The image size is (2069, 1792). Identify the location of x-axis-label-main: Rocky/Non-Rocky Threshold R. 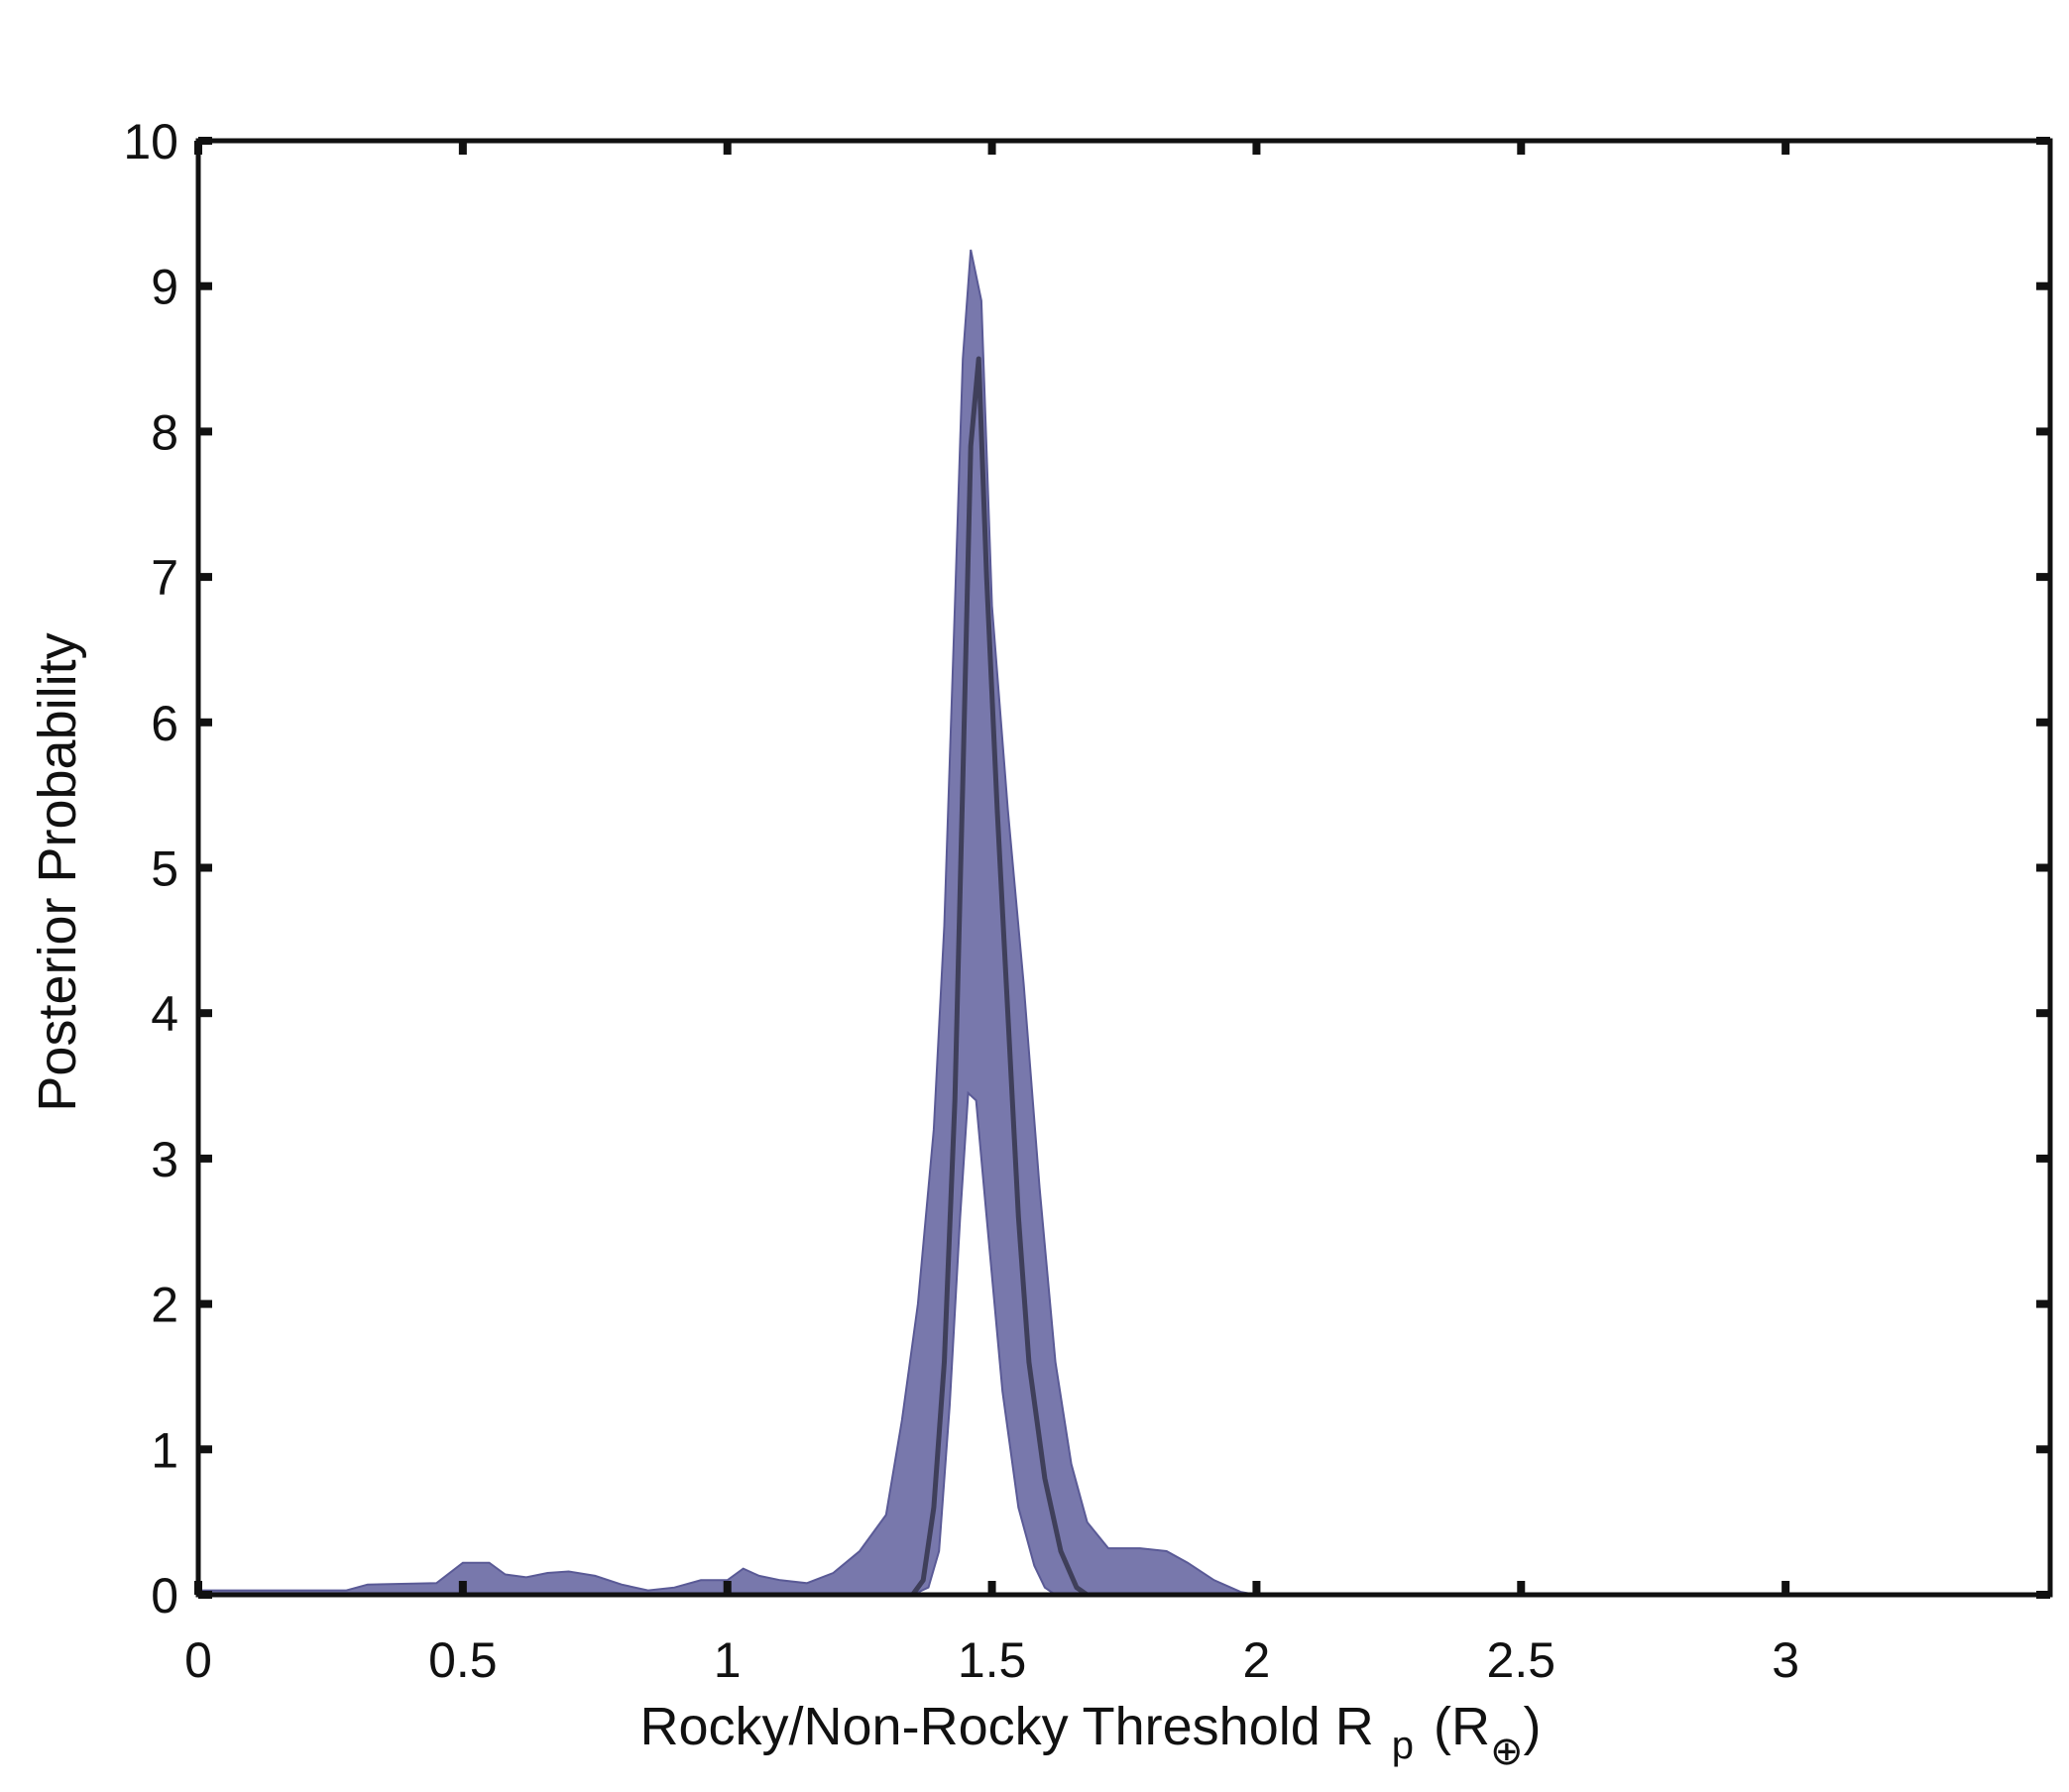
(1007, 1726).